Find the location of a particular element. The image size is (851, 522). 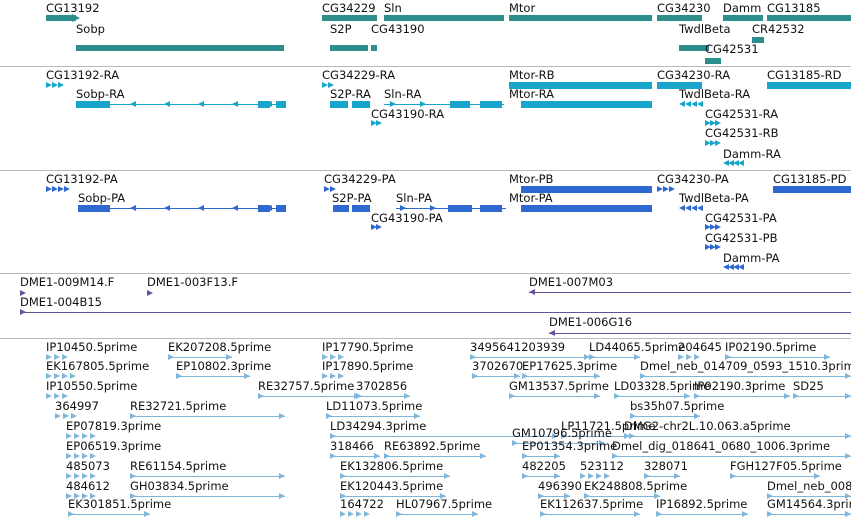

clone-track is located at coordinates (425, 306).